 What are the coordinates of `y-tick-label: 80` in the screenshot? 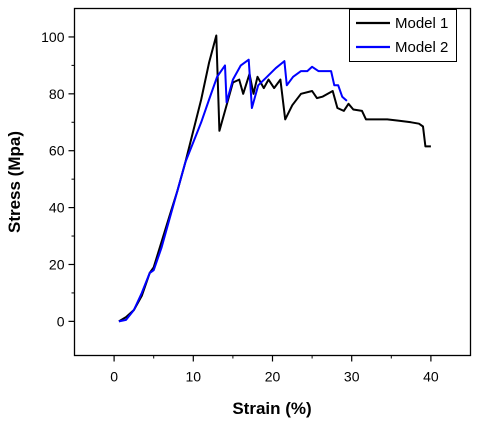 It's located at (57, 94).